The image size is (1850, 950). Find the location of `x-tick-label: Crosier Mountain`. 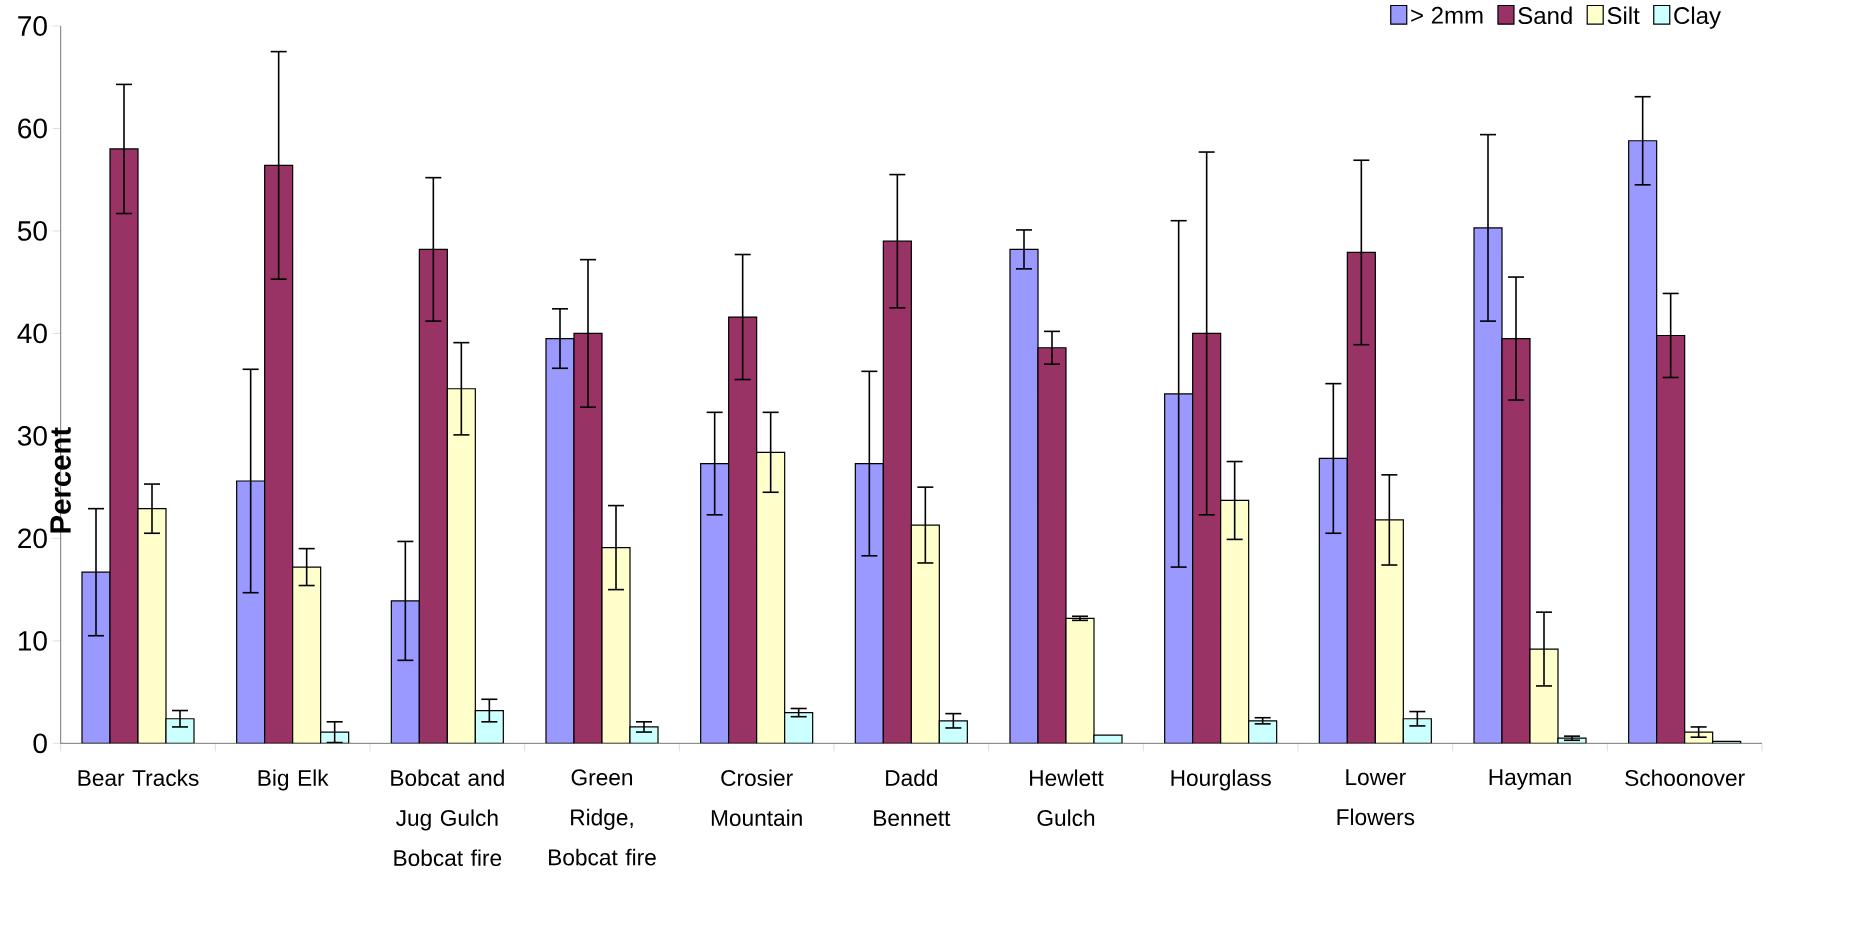

x-tick-label: Crosier Mountain is located at coordinates (756, 798).